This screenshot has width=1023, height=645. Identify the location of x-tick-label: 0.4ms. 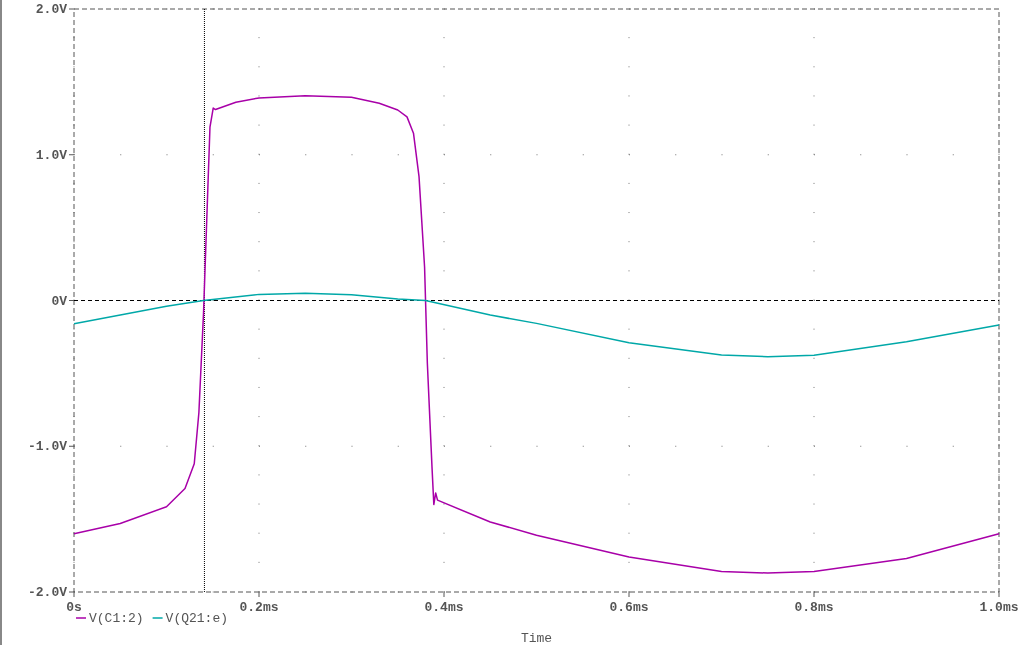
(444, 607).